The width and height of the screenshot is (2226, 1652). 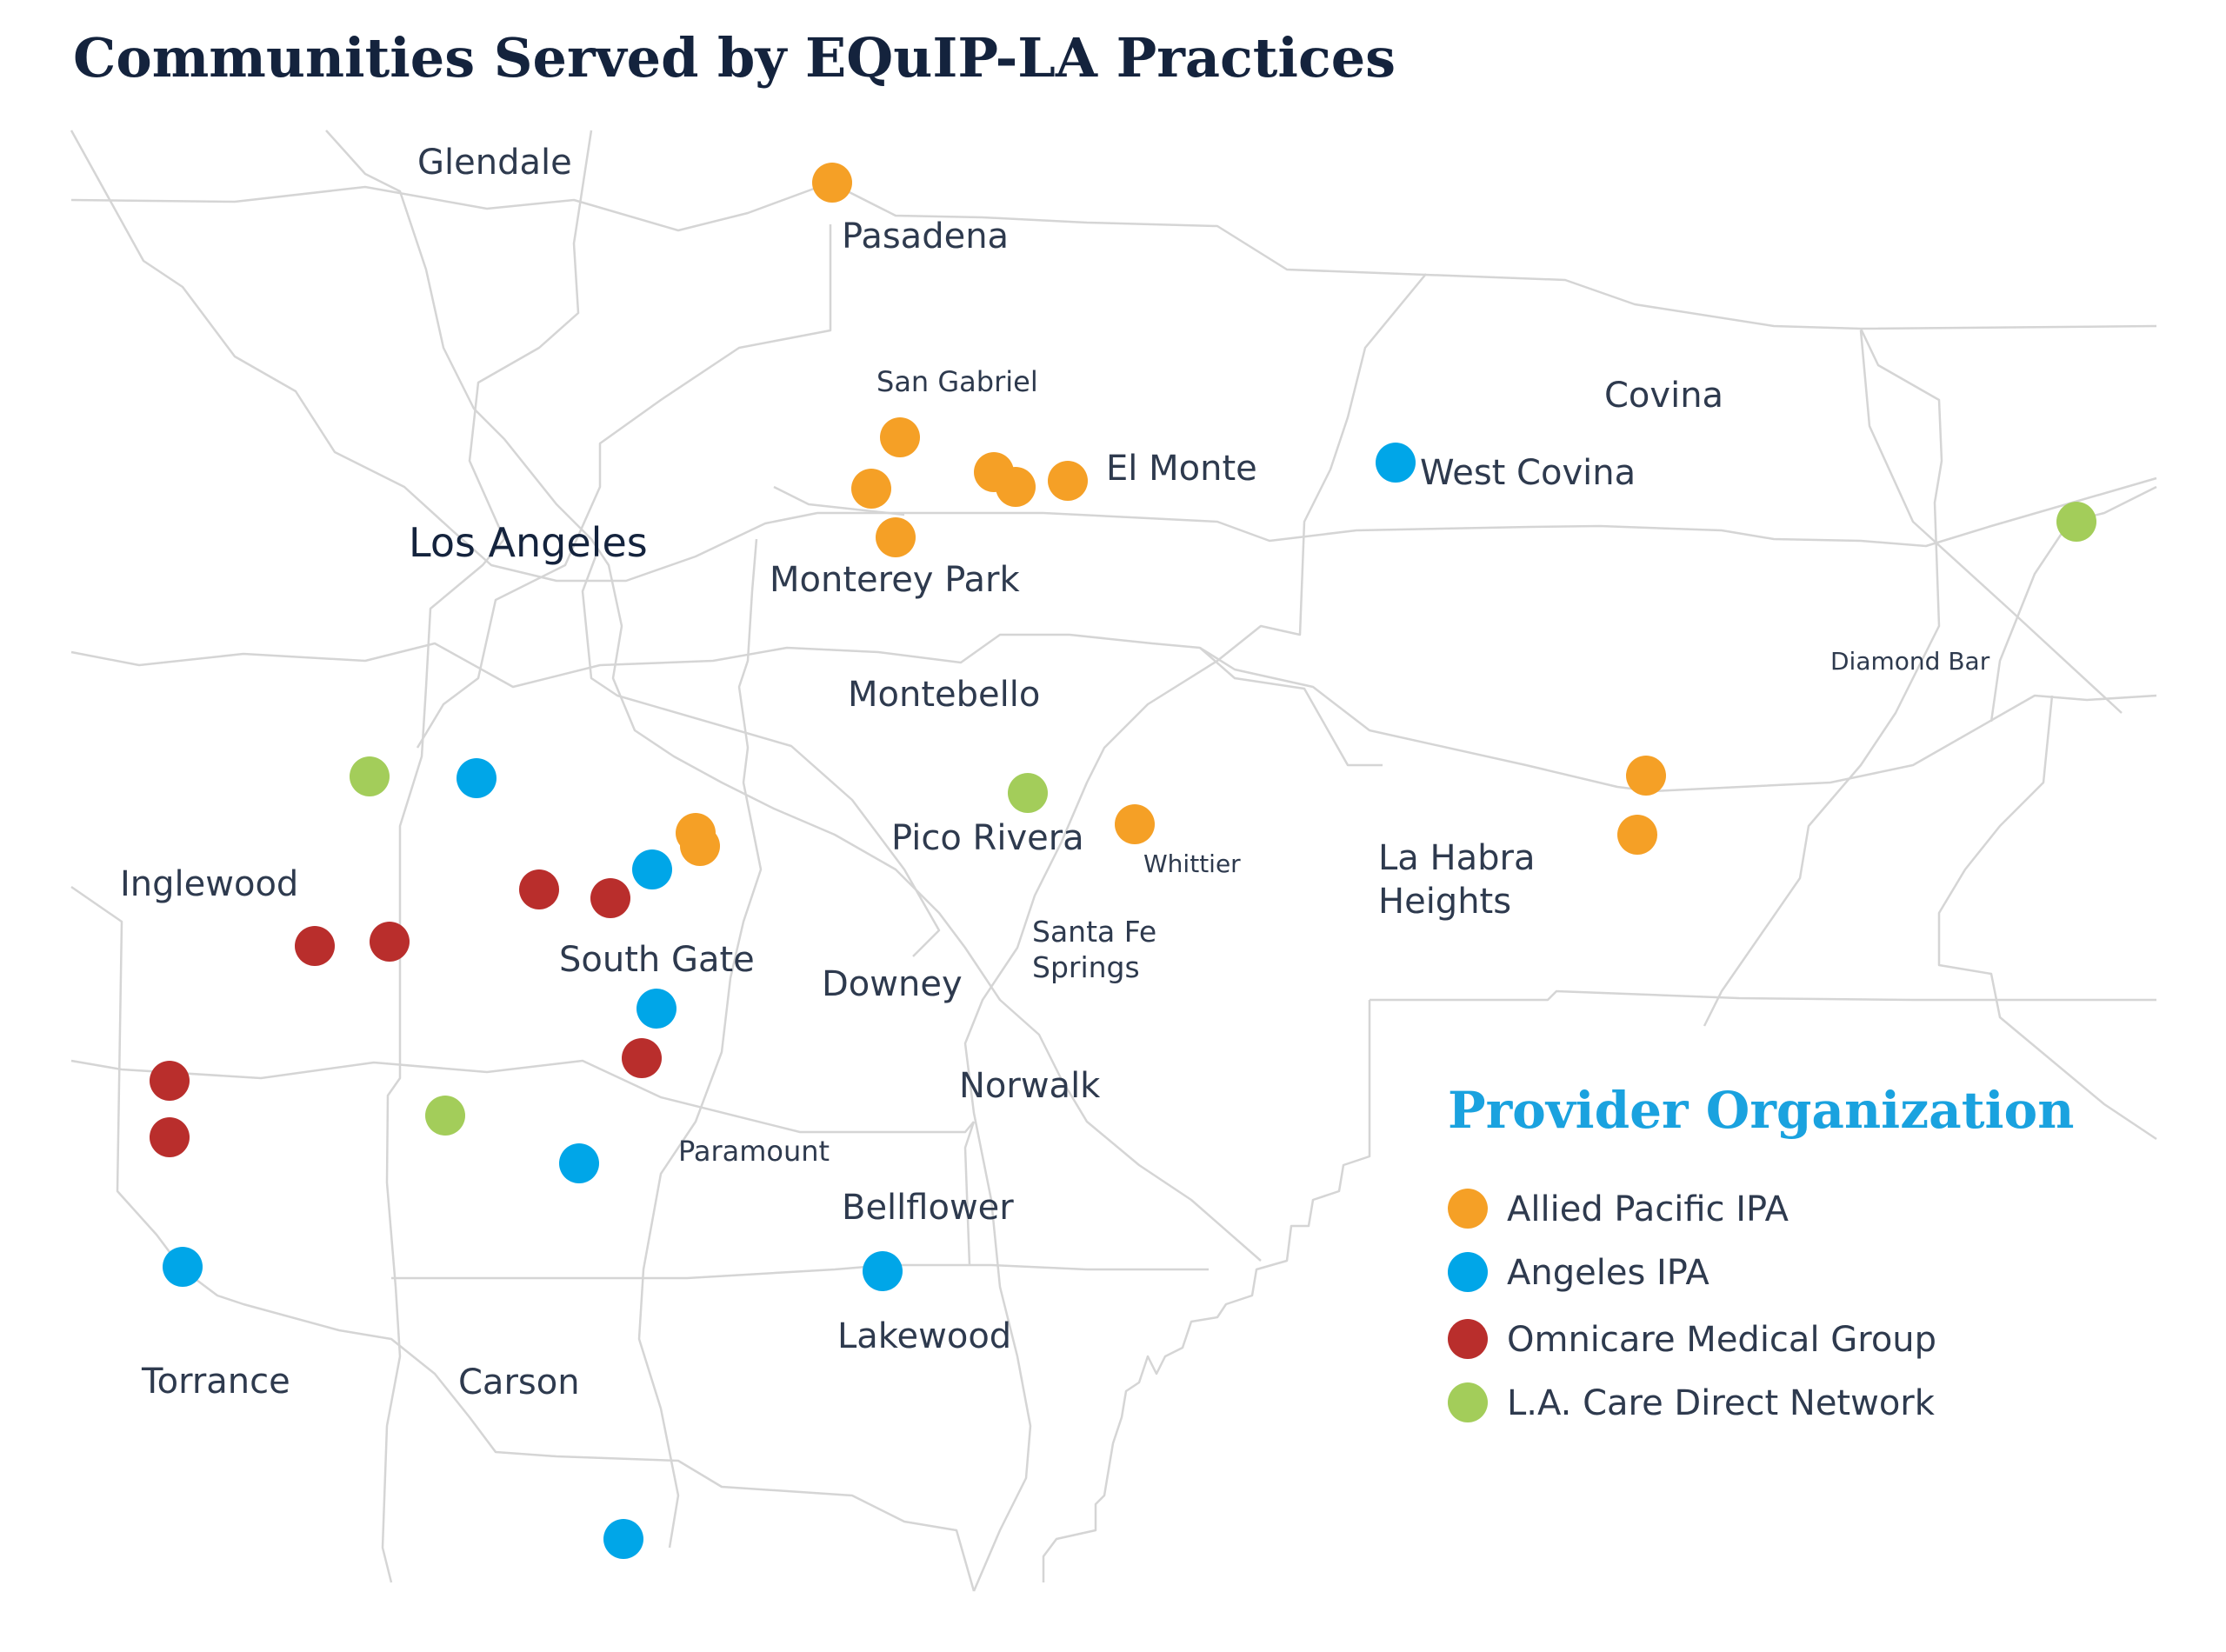 What do you see at coordinates (657, 960) in the screenshot?
I see `city-label-south-gate: South Gate` at bounding box center [657, 960].